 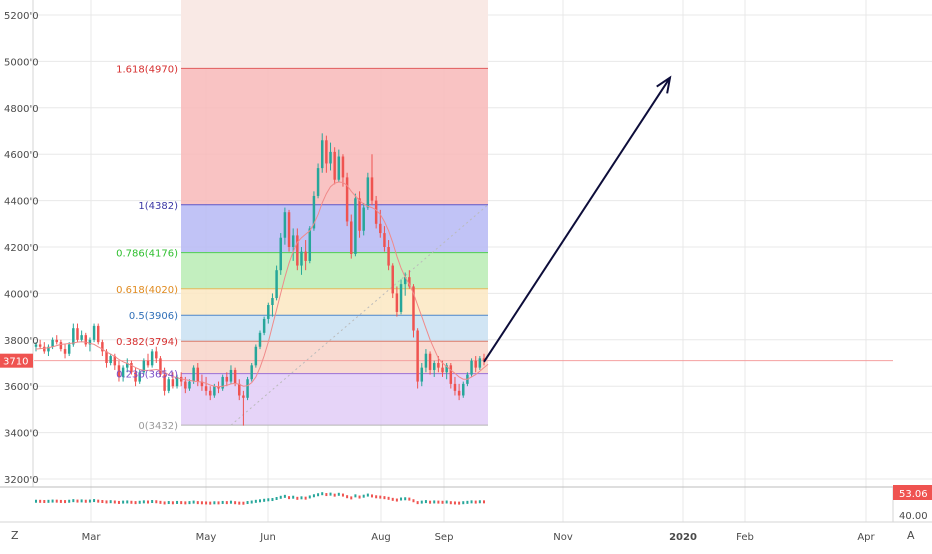 What do you see at coordinates (479, 537) in the screenshot?
I see `time-axis: Mar May Jun Aug Sep Nov 2020 Feb Apr` at bounding box center [479, 537].